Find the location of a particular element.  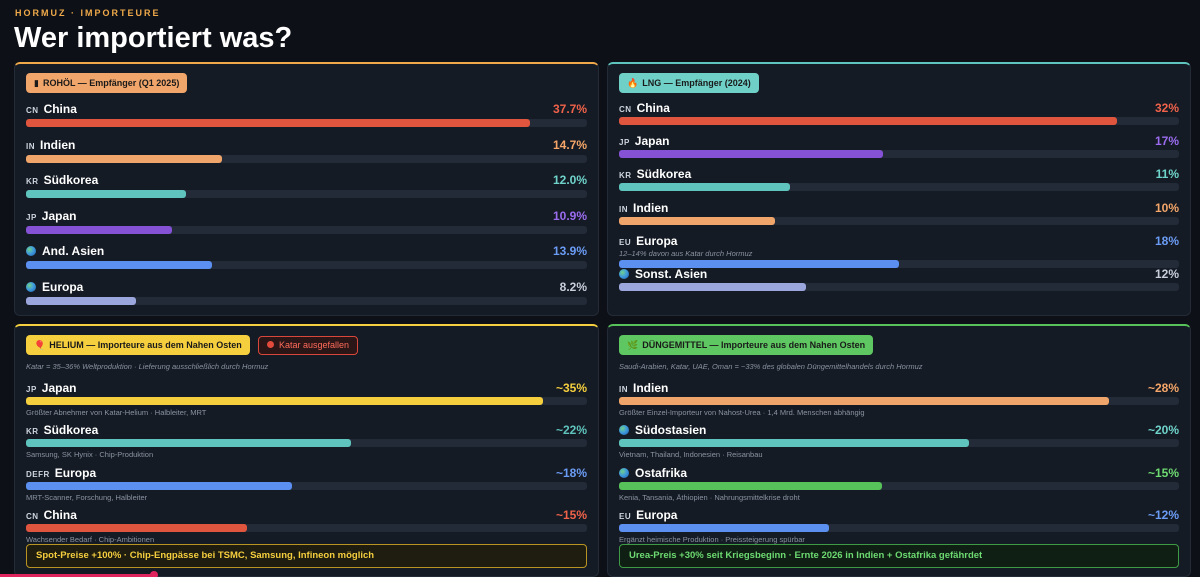

bar-subnote: 12–14% davon aus Katar durch Hormuz is located at coordinates (686, 253).